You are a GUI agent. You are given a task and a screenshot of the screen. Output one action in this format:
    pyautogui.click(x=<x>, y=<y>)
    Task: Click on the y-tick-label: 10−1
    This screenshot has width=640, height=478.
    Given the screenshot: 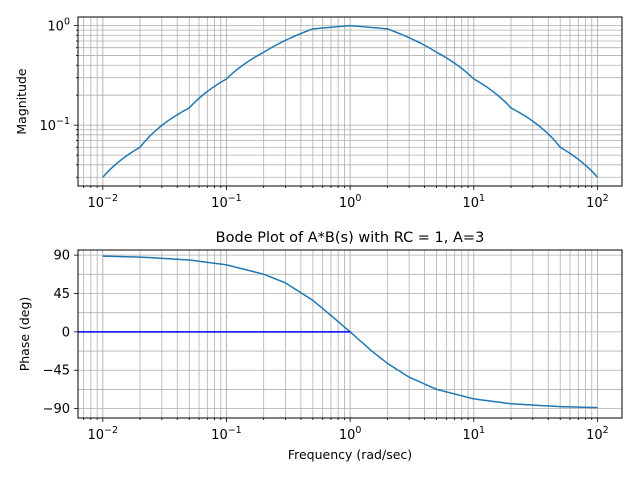 What is the action you would take?
    pyautogui.click(x=54, y=125)
    